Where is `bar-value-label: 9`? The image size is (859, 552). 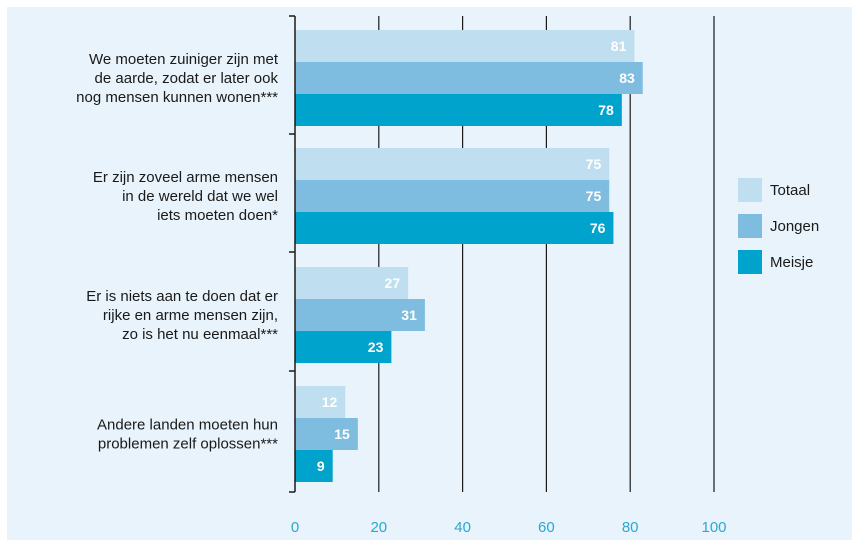
bar-value-label: 9 is located at coordinates (321, 466).